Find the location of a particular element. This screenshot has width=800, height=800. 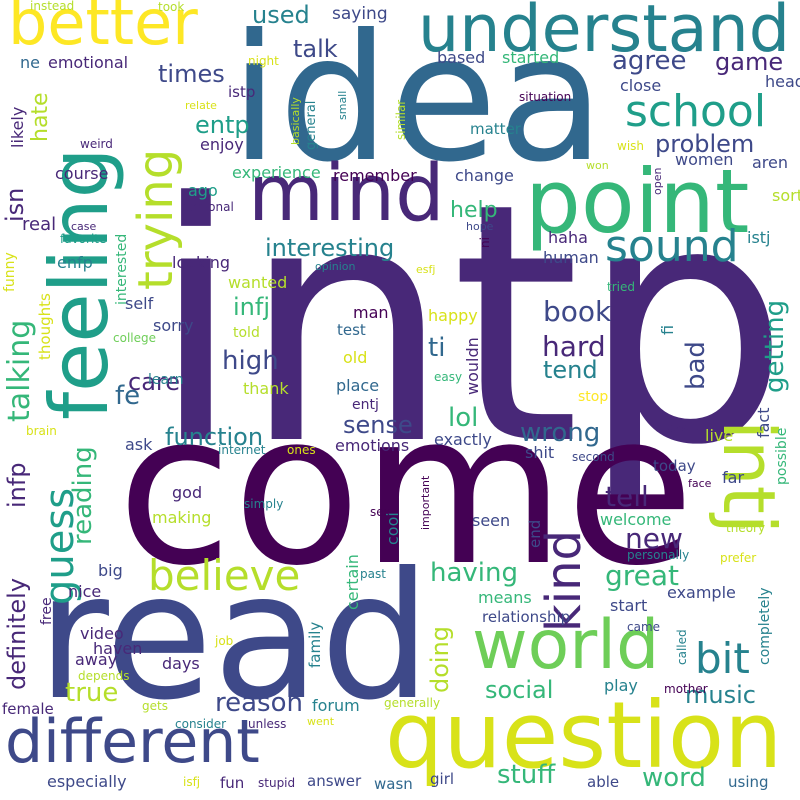

word-personal: personal is located at coordinates (208, 207).